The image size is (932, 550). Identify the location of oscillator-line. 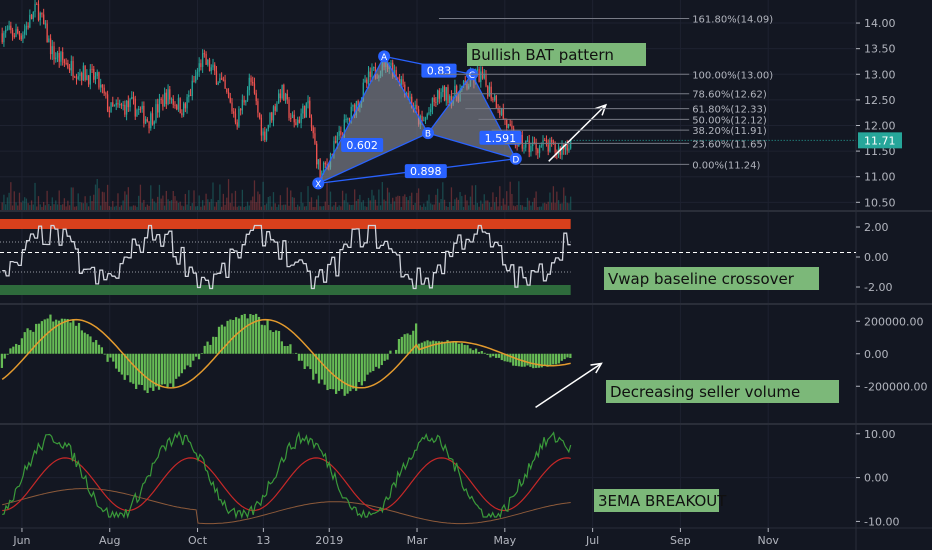
(286, 257).